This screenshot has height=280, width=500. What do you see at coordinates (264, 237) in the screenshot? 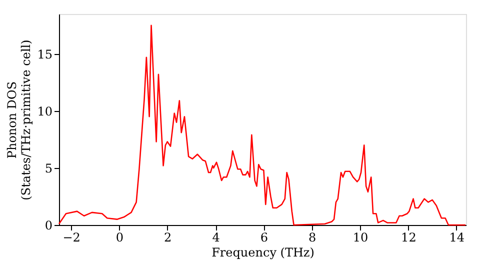
I see `x-tick-label: 6` at bounding box center [264, 237].